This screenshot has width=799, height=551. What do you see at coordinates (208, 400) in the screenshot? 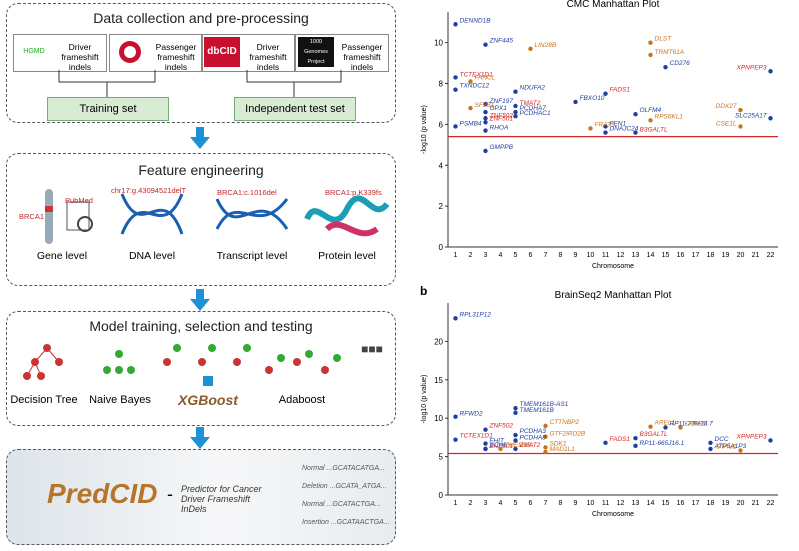
I see `model-label: XGBoost` at bounding box center [208, 400].